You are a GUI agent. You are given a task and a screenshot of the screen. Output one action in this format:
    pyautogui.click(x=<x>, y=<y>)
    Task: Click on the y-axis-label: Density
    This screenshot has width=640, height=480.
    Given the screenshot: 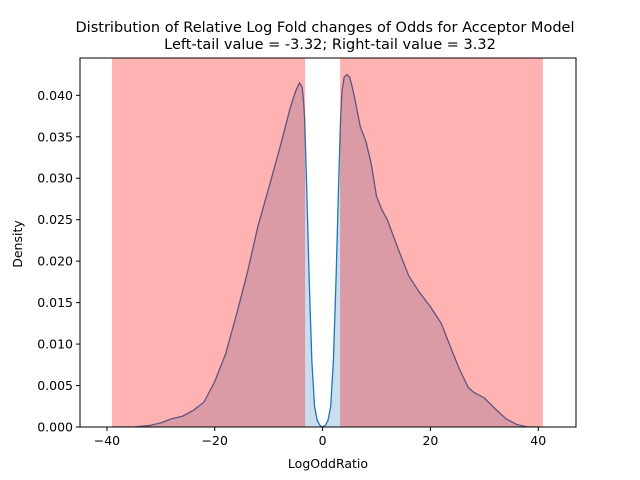 What is the action you would take?
    pyautogui.click(x=17, y=244)
    